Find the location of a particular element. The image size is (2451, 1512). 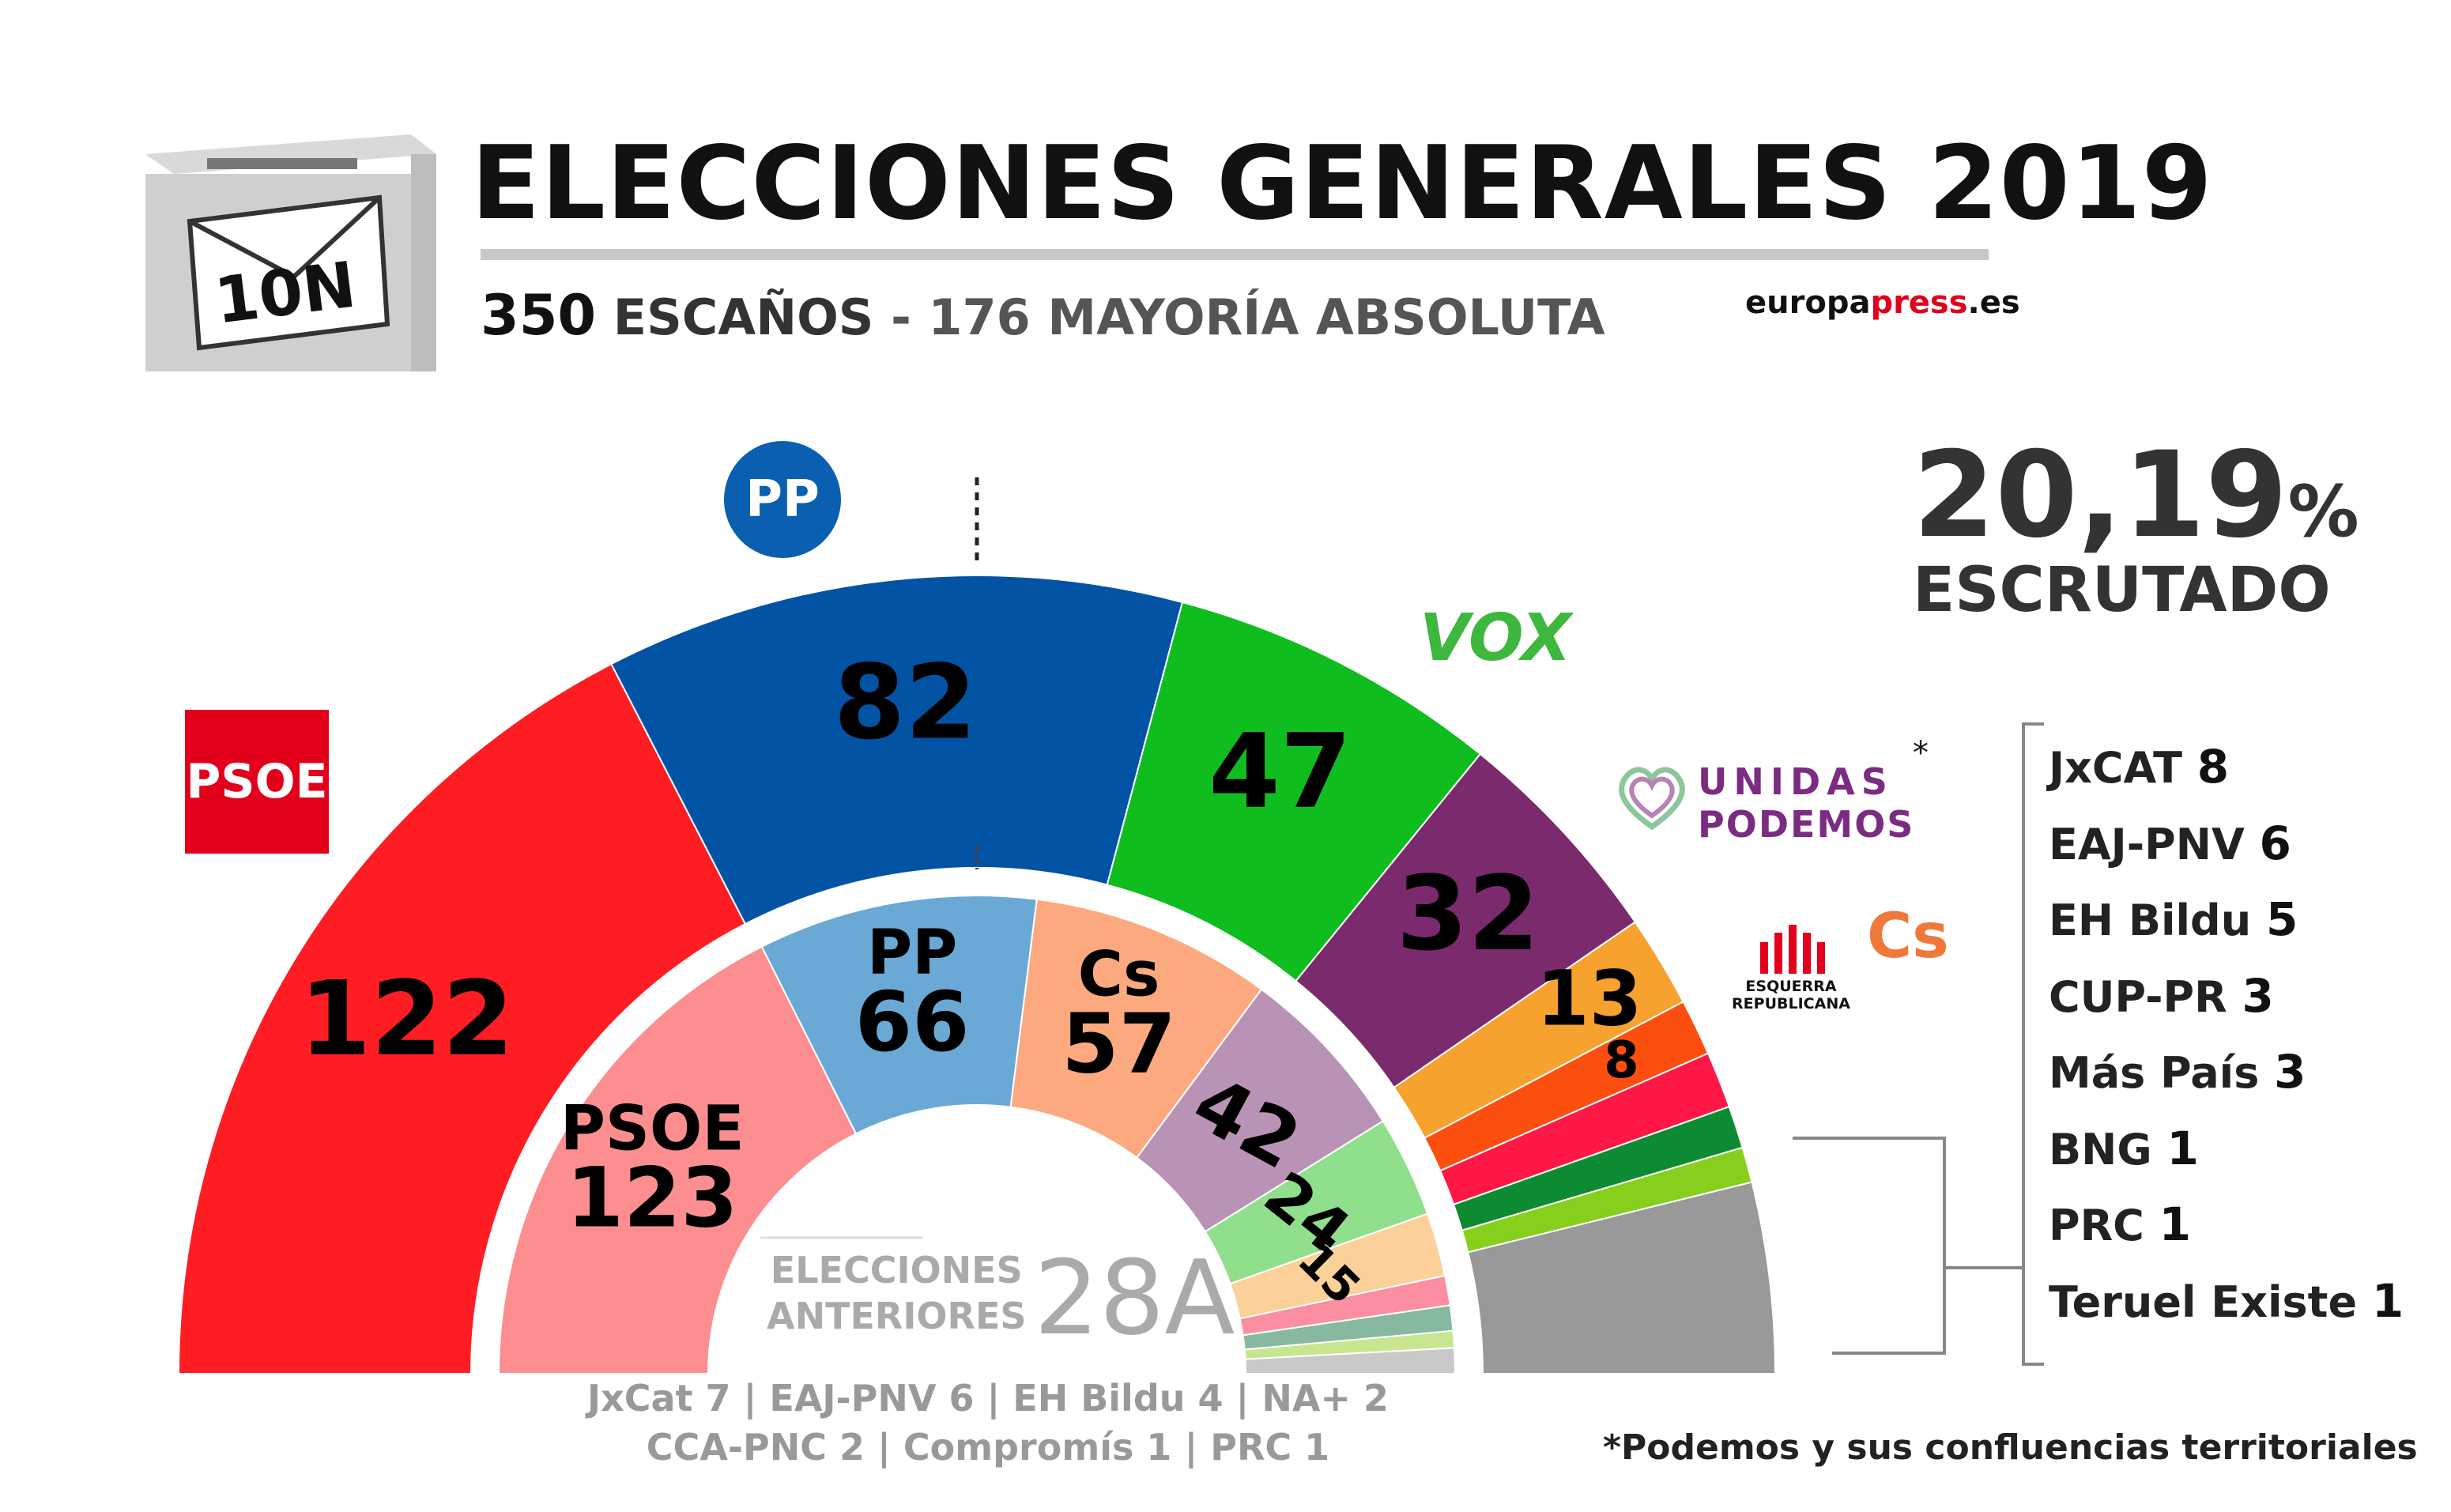

percent-sign: % is located at coordinates (2323, 511).